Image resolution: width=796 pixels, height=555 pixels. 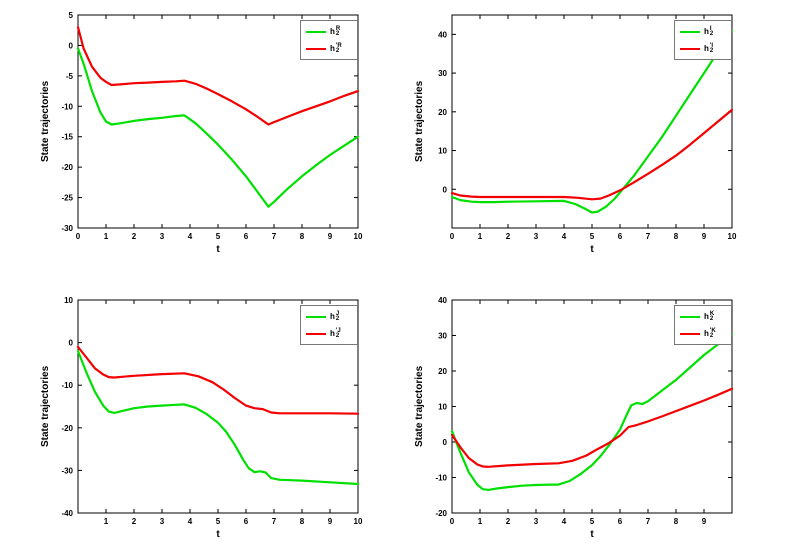 I want to click on y-tick-label: -5, so click(x=70, y=76).